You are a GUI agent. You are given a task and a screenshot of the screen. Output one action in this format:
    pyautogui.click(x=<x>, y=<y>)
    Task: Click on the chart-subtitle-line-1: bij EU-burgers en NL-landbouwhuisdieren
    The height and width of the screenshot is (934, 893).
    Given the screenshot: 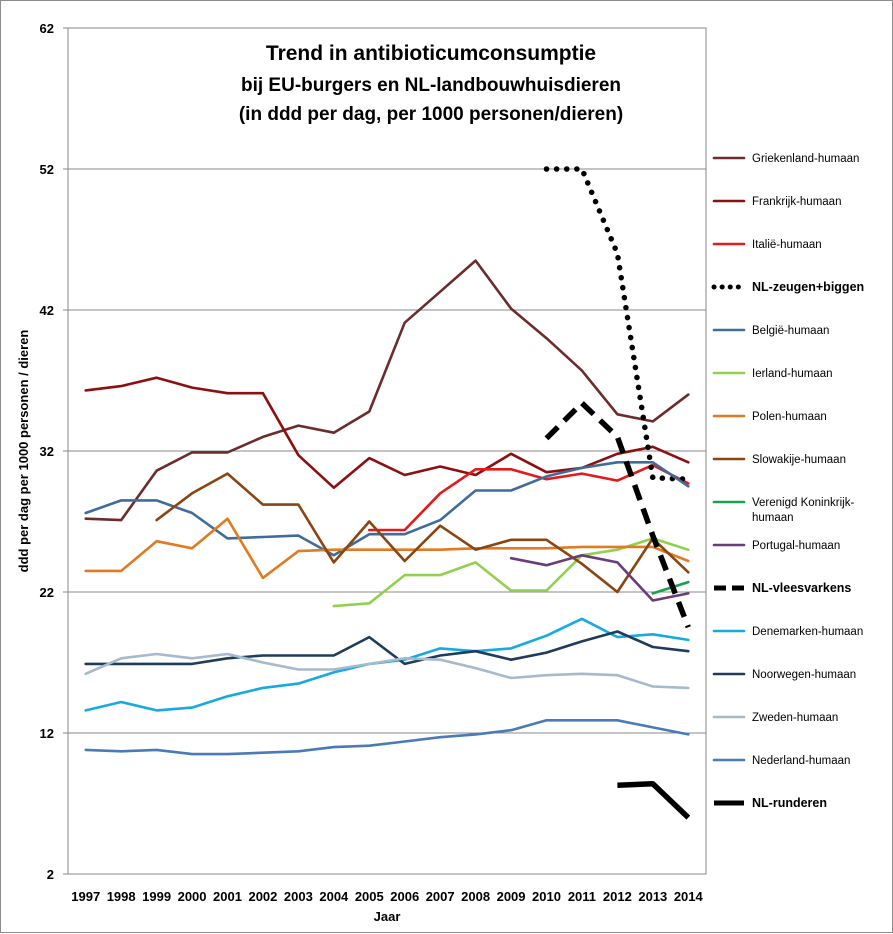 What is the action you would take?
    pyautogui.click(x=431, y=85)
    